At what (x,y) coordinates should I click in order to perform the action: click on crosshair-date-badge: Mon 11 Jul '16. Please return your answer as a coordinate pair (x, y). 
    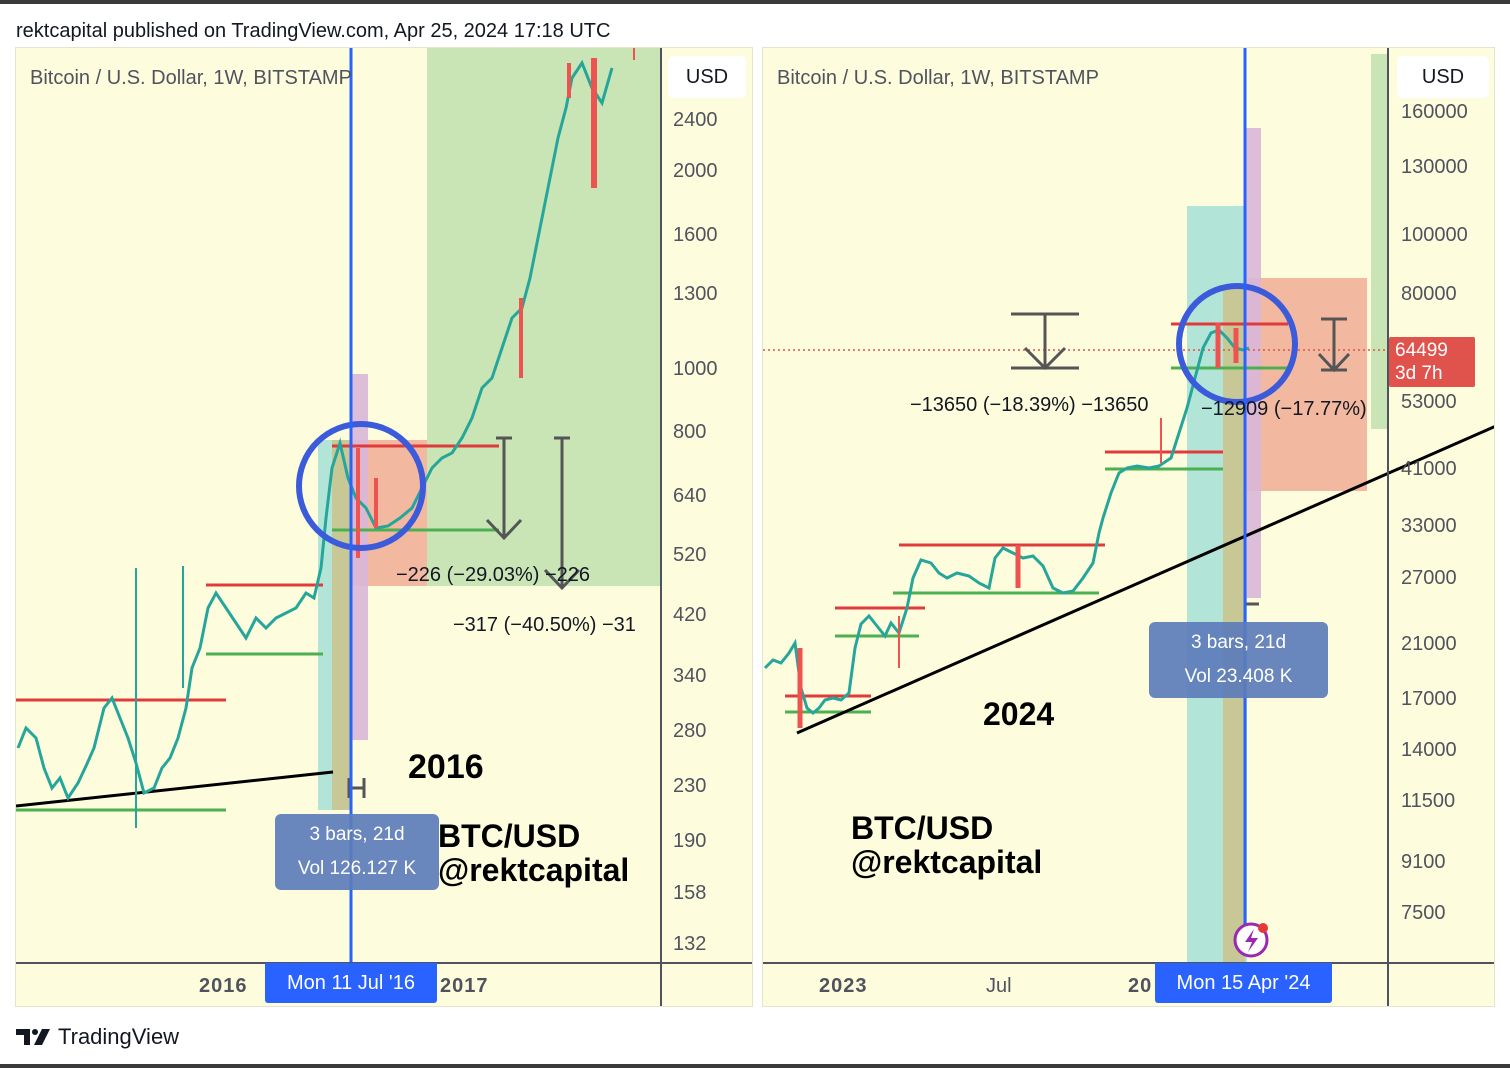
    Looking at the image, I should click on (351, 983).